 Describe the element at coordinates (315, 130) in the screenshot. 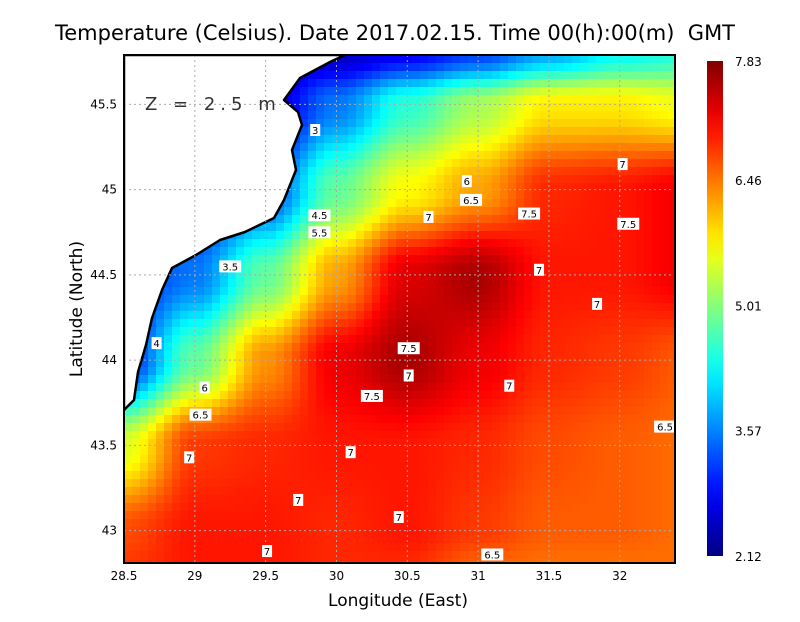

I see `contour-label-box` at that location.